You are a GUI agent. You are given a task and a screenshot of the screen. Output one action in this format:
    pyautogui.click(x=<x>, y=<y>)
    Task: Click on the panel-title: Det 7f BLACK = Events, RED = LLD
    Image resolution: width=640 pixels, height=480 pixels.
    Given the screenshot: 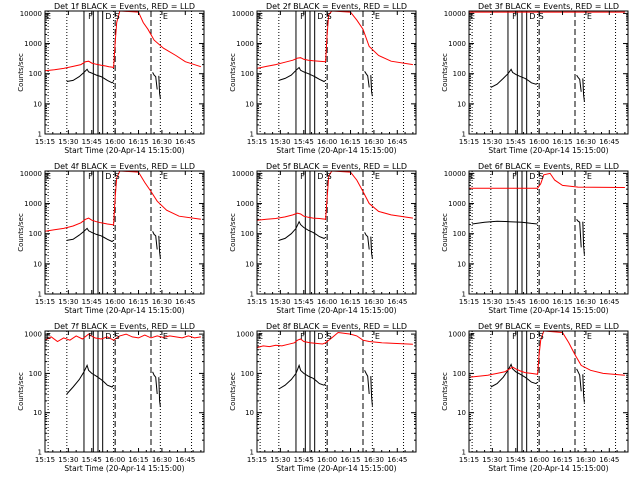 What is the action you would take?
    pyautogui.click(x=124, y=326)
    